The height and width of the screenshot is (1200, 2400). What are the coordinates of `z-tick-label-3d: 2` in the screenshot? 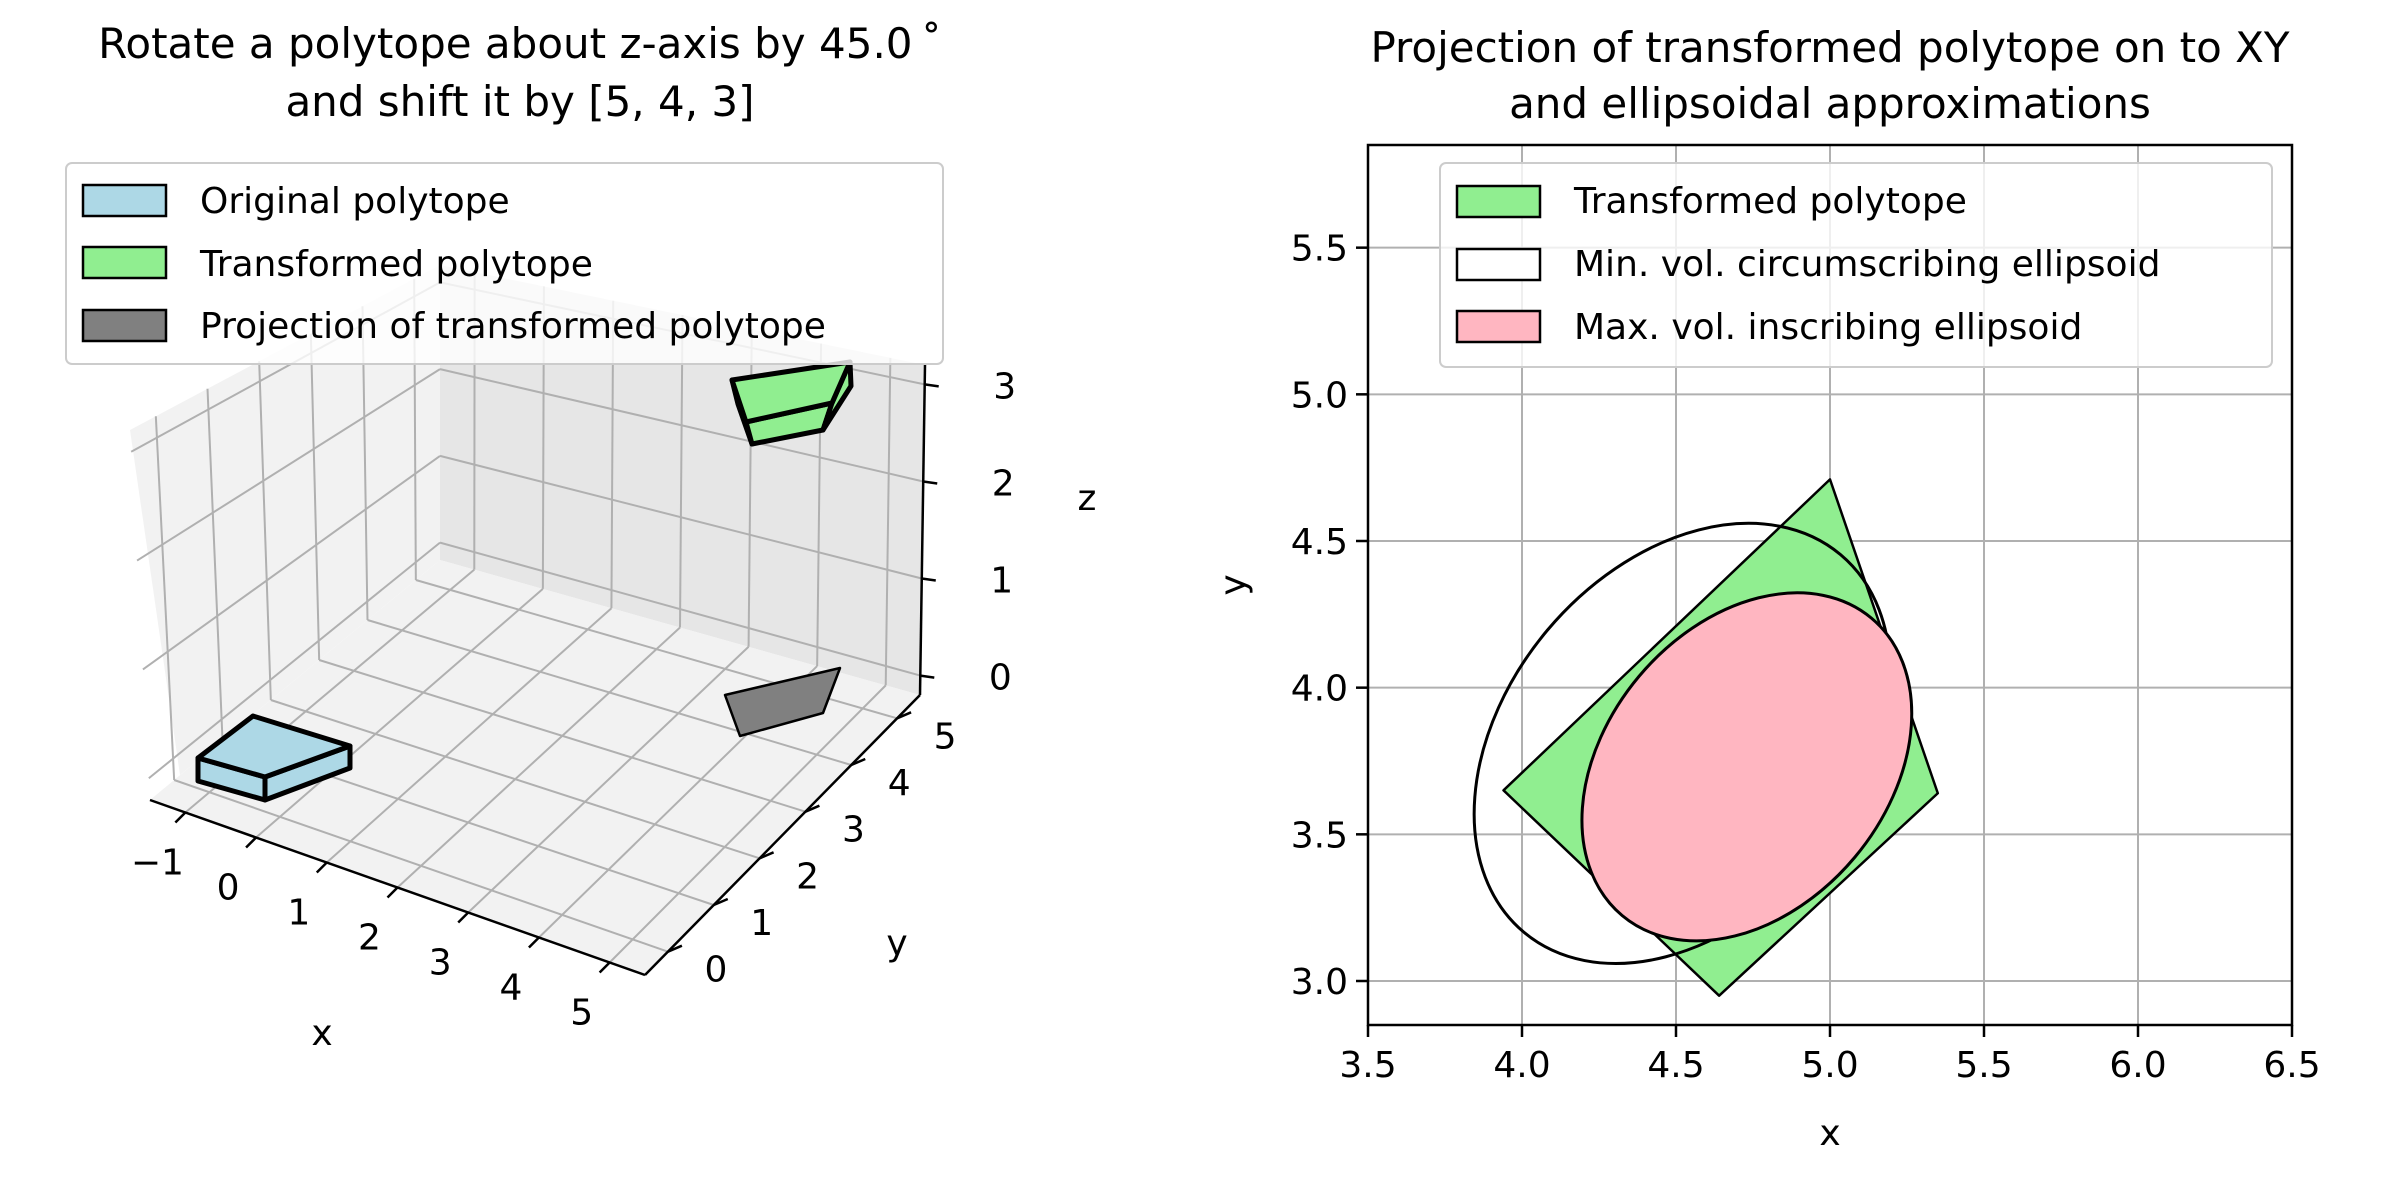 It's located at (1003, 483).